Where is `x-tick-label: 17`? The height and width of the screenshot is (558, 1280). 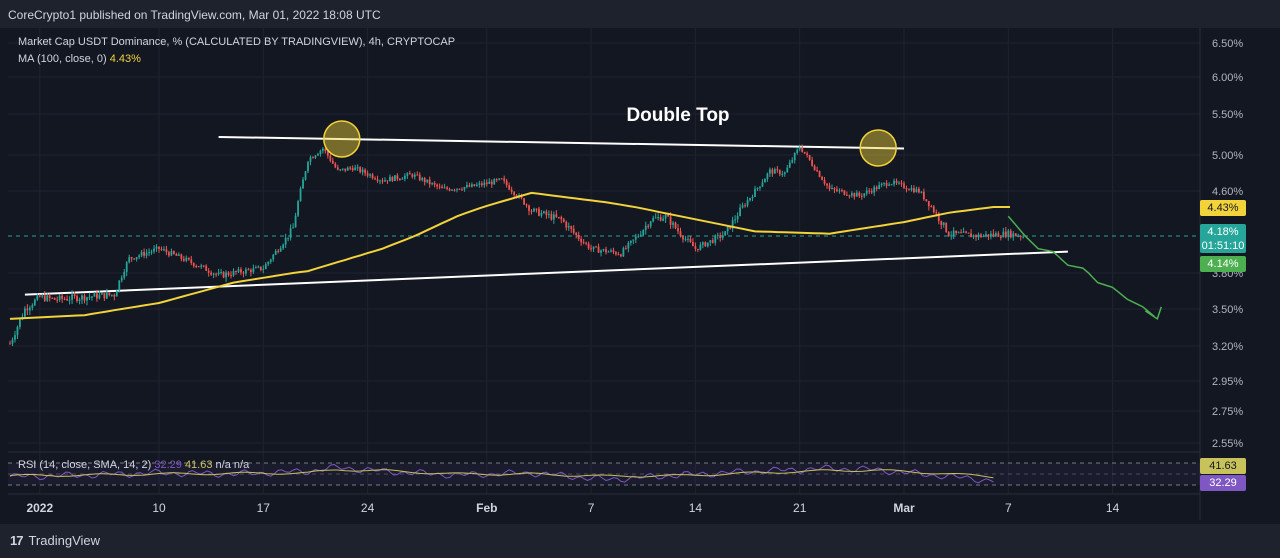
x-tick-label: 17 is located at coordinates (264, 508).